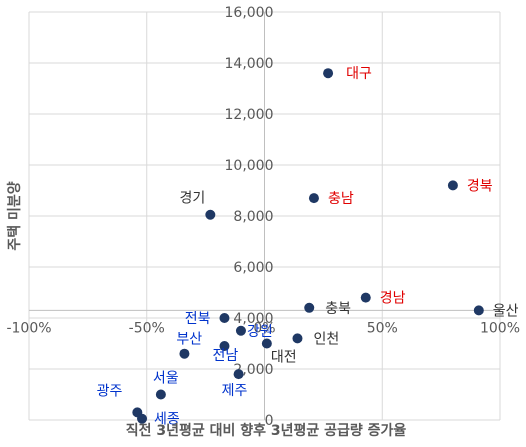  What do you see at coordinates (238, 374) in the screenshot?
I see `data-point-제주` at bounding box center [238, 374].